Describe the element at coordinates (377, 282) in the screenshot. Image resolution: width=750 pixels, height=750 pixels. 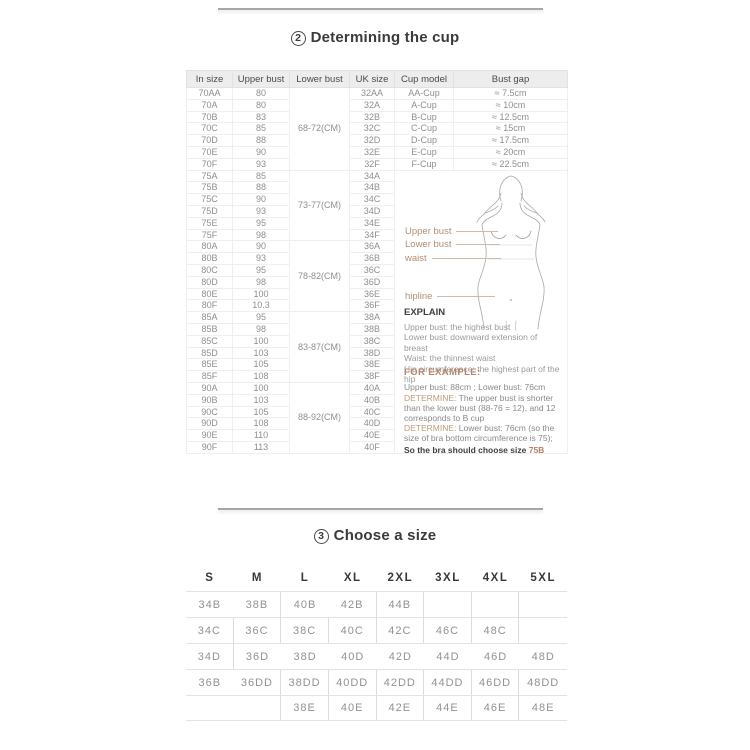
I see `cup-table-row: 80D 98 36D` at that location.